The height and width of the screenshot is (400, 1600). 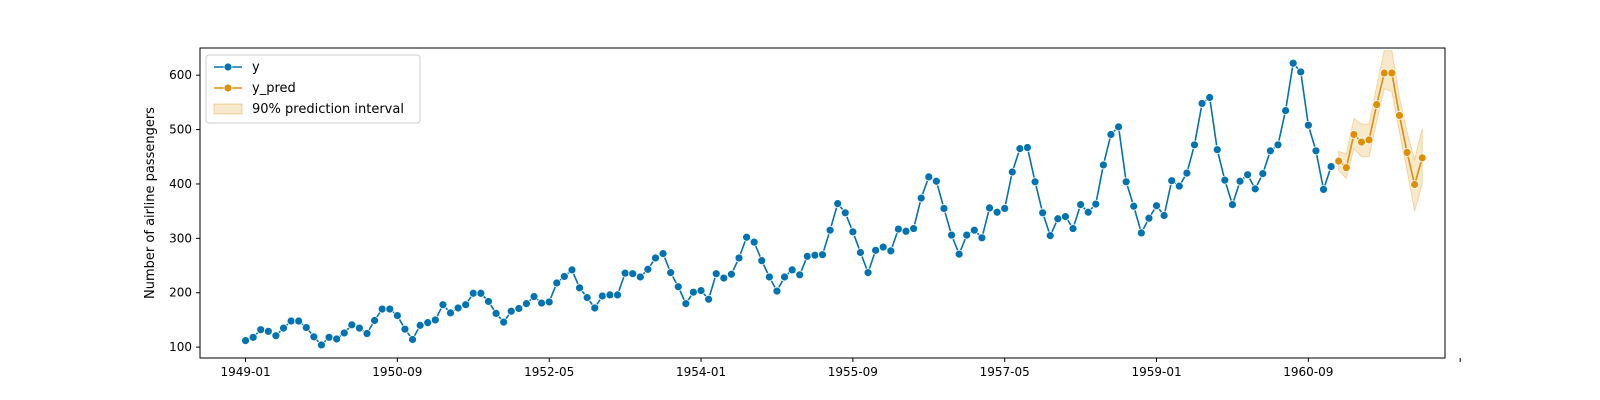 What do you see at coordinates (180, 130) in the screenshot?
I see `y-tick-label: 500` at bounding box center [180, 130].